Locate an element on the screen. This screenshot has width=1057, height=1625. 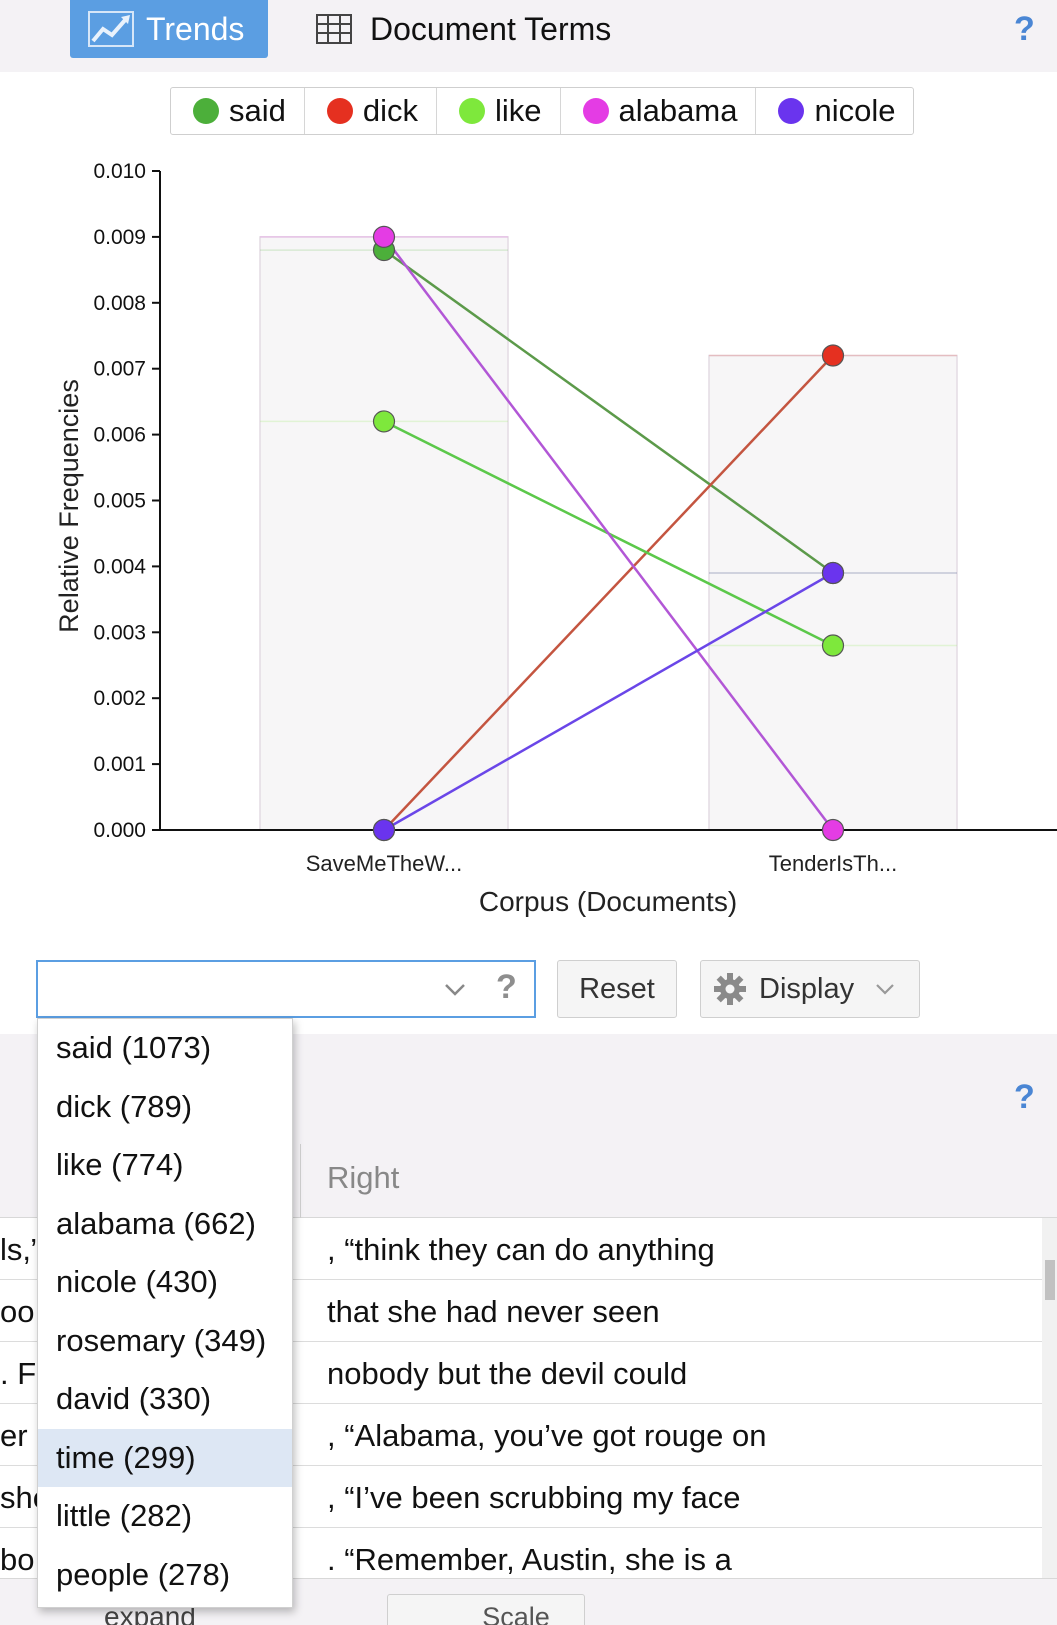
y-tick-label: 0.003 is located at coordinates (119, 632).